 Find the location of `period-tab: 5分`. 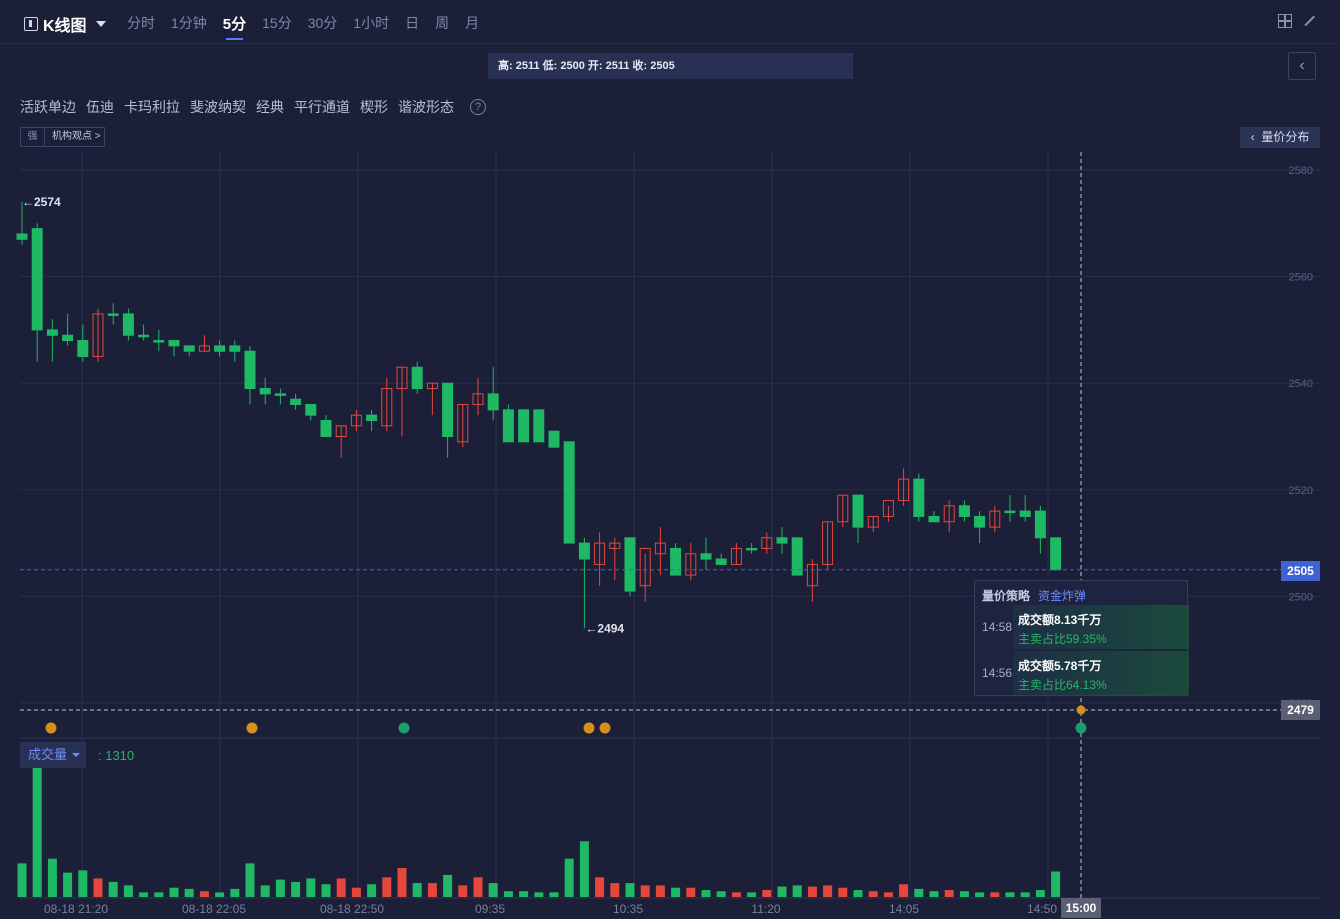

period-tab: 5分 is located at coordinates (234, 26).